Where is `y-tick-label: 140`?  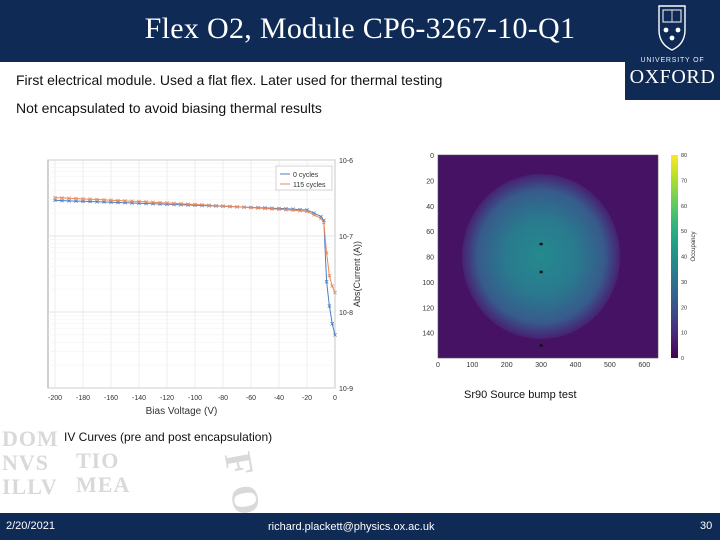 y-tick-label: 140 is located at coordinates (428, 334).